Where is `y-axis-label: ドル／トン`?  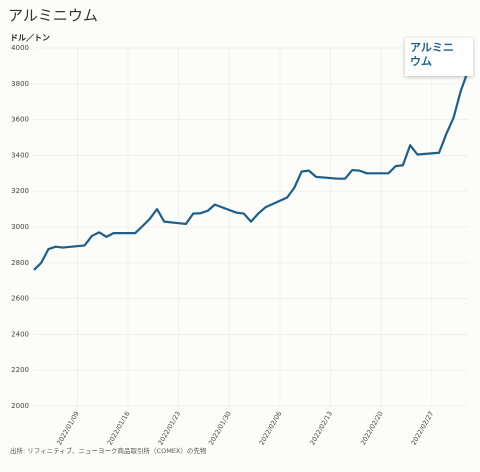 y-axis-label: ドル／トン is located at coordinates (30, 38).